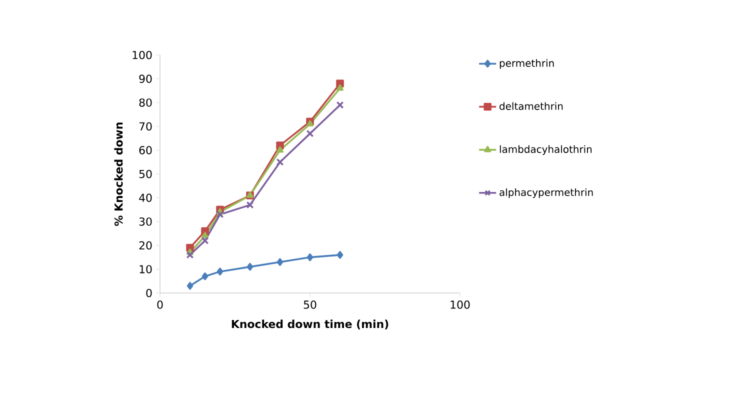 Image resolution: width=742 pixels, height=412 pixels. Describe the element at coordinates (145, 126) in the screenshot. I see `y-tick-label: 70` at that location.